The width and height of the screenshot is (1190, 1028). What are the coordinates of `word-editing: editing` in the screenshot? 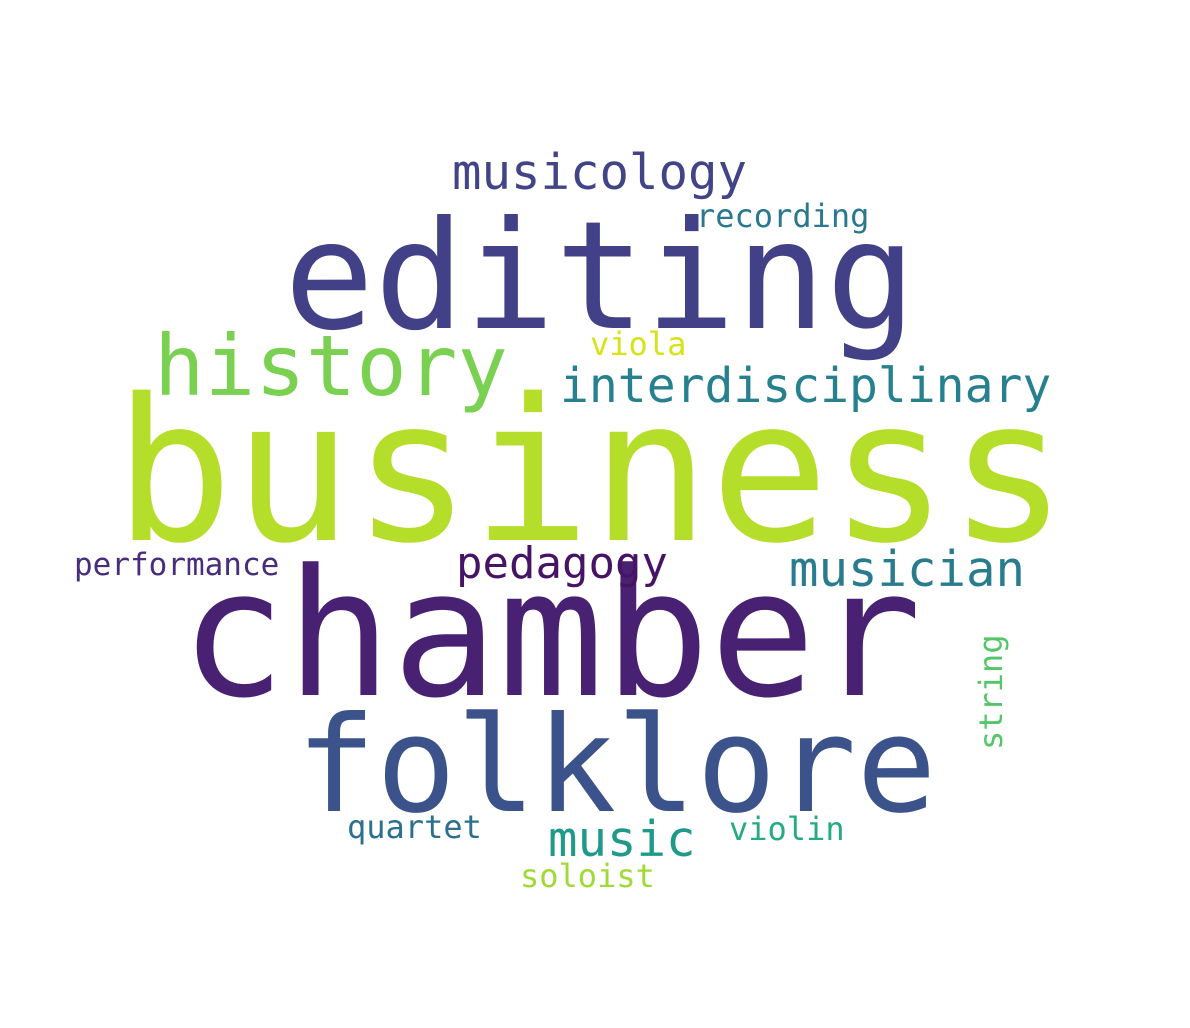 It's located at (600, 277).